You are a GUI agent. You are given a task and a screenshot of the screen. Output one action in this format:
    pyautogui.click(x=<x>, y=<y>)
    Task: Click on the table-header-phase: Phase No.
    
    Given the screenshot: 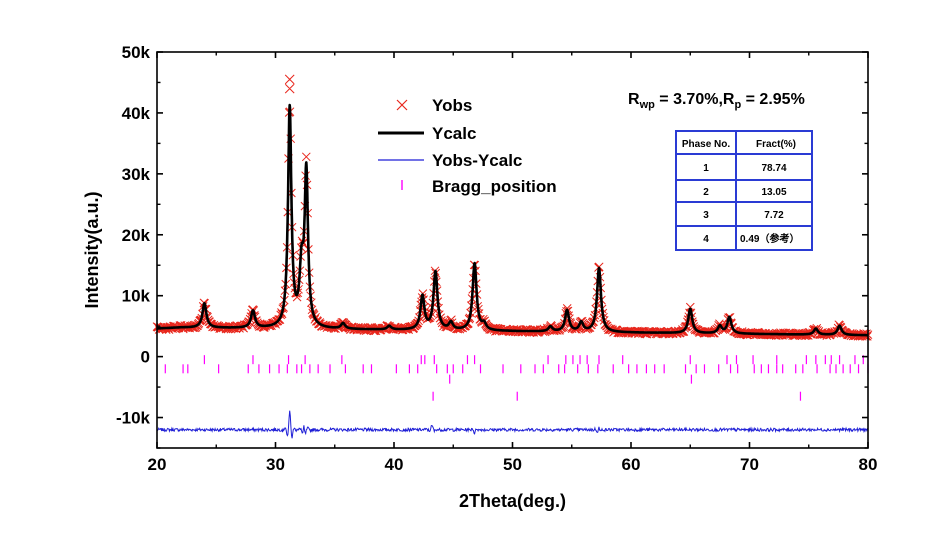 What is the action you would take?
    pyautogui.click(x=706, y=144)
    